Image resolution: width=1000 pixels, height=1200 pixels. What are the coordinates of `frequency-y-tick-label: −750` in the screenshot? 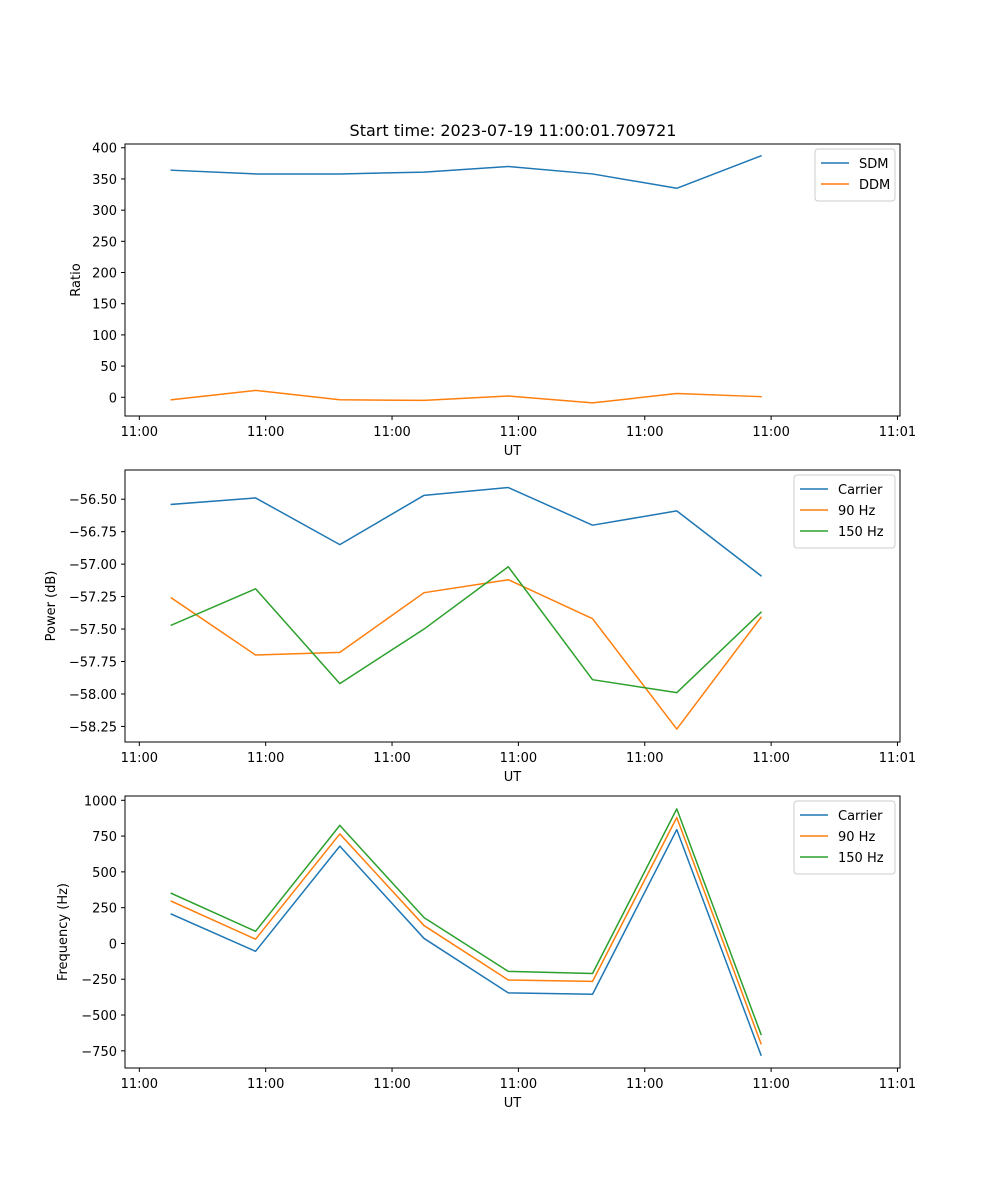 It's located at (99, 1052).